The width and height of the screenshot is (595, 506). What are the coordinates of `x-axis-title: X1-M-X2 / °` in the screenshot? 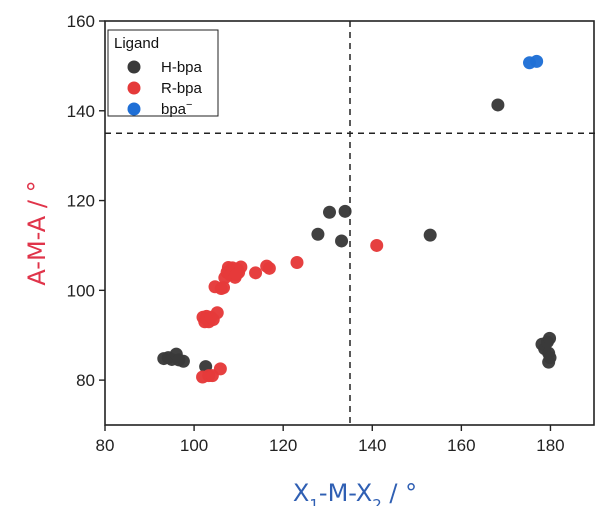 It's located at (355, 492).